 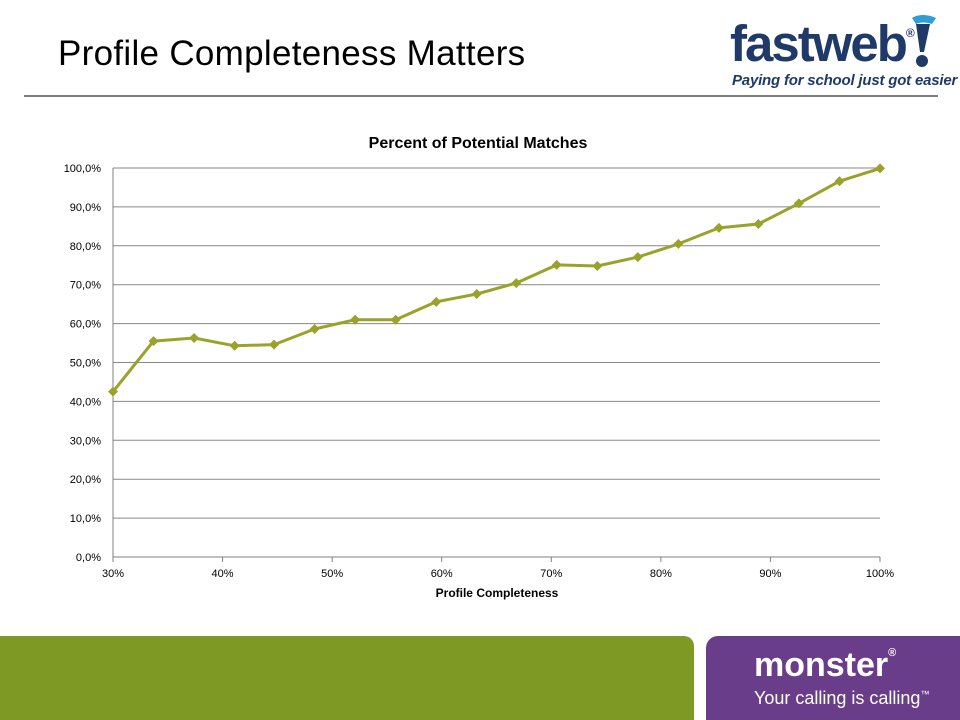 I want to click on footer-green-band, so click(x=347, y=678).